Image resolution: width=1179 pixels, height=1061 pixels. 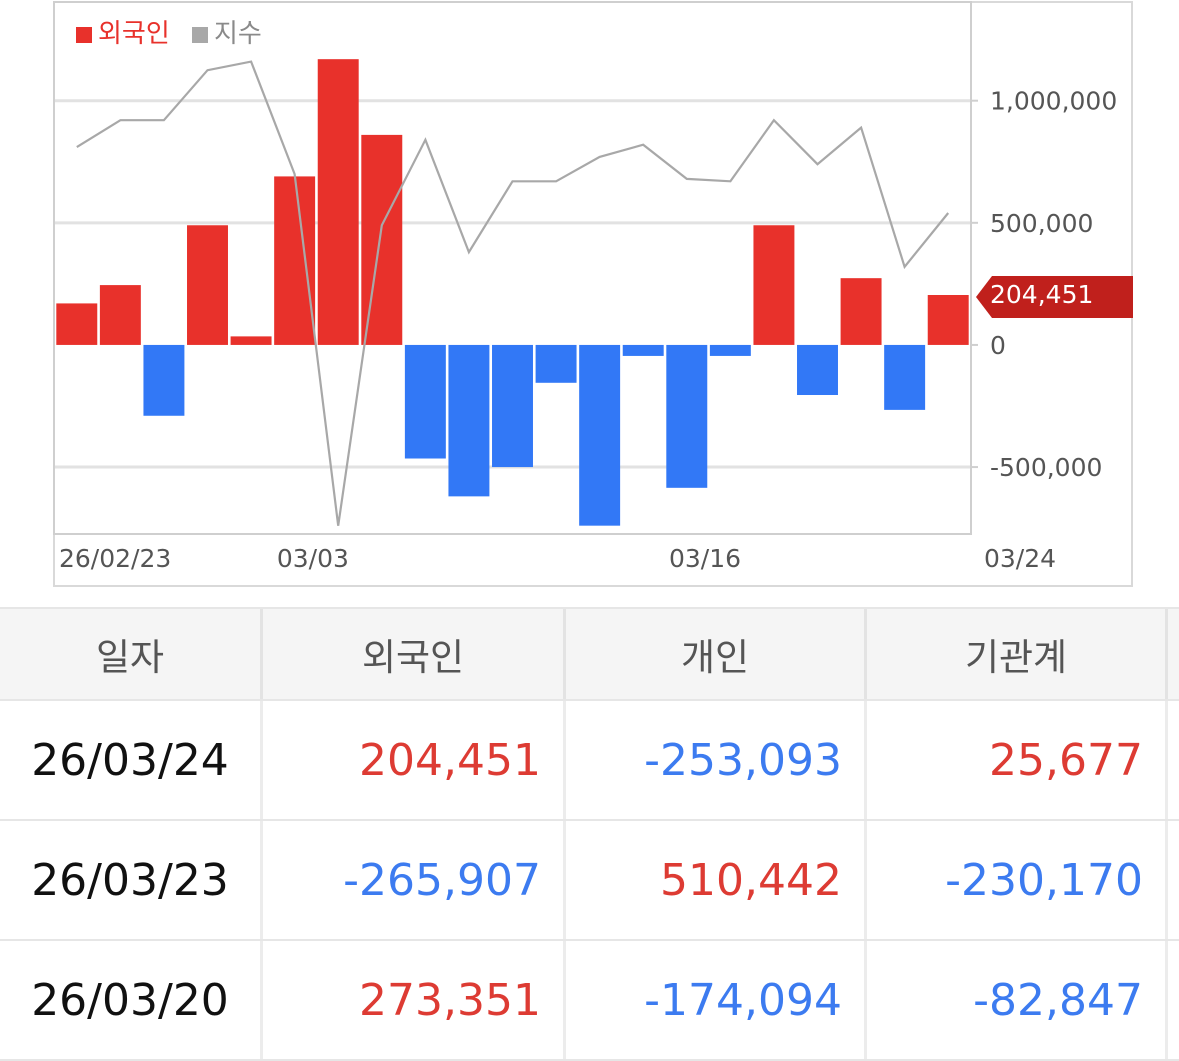 What do you see at coordinates (1053, 101) in the screenshot?
I see `y-tick-label: 1,000,000` at bounding box center [1053, 101].